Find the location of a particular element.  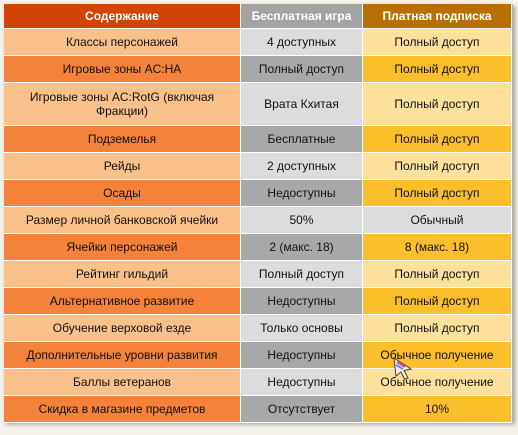

row-free-cell: 2 (макс. 18) is located at coordinates (302, 247).